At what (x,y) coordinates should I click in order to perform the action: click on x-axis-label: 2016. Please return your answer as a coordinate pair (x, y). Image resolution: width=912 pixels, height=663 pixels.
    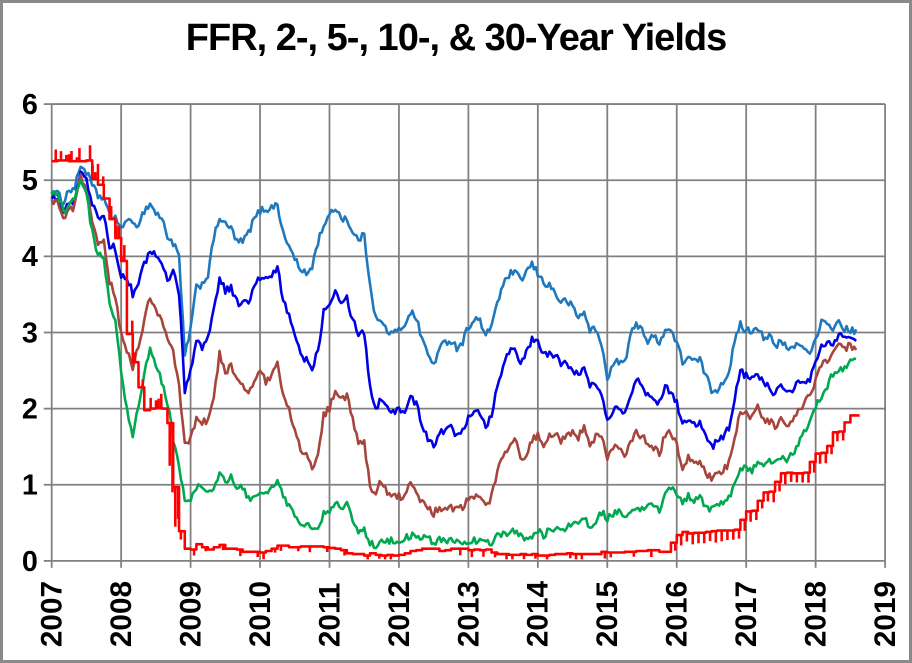
    Looking at the image, I should click on (677, 614).